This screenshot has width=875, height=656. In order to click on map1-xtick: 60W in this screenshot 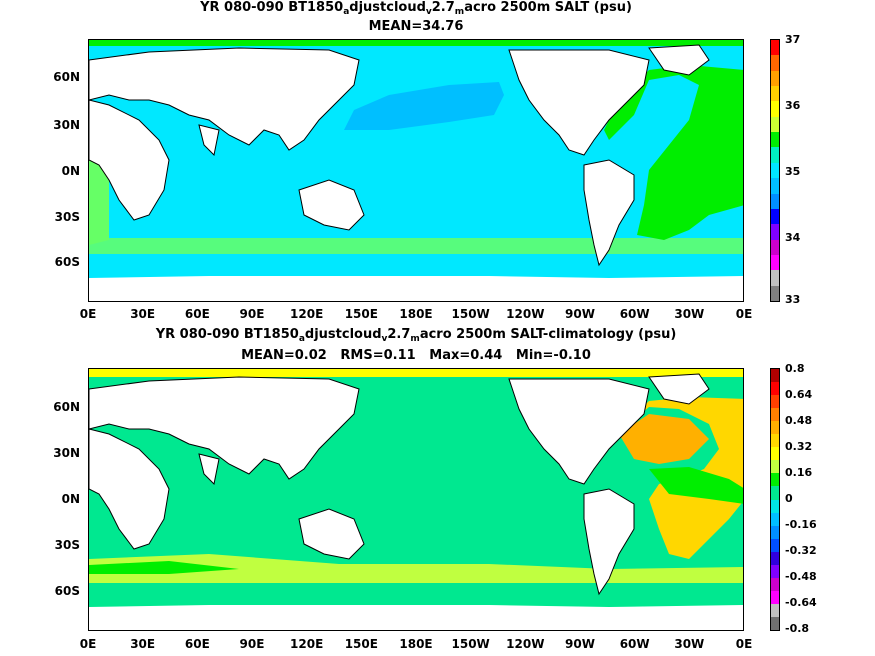, I will do `click(634, 314)`.